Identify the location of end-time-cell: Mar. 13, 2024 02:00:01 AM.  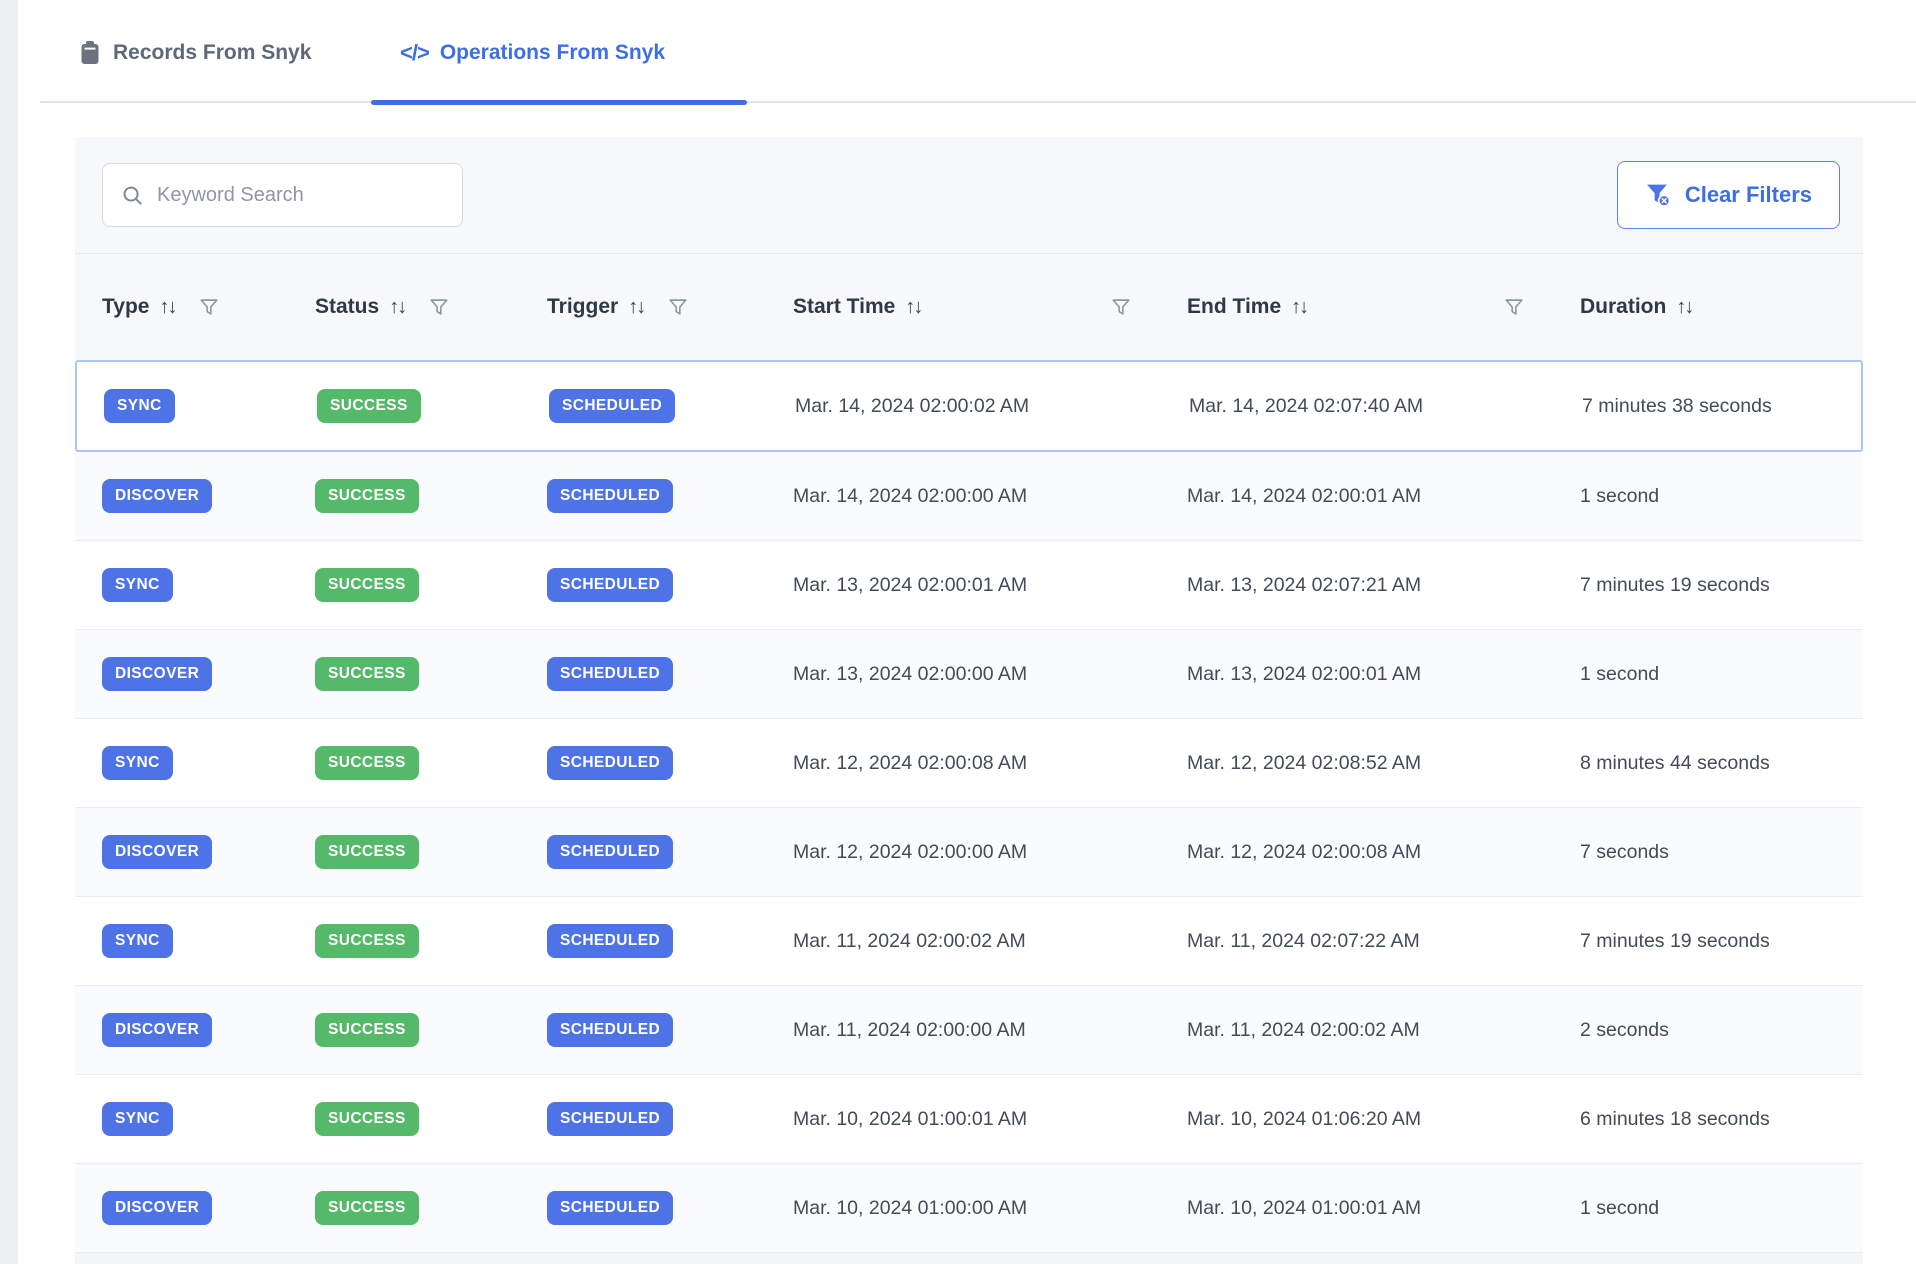
(1304, 673).